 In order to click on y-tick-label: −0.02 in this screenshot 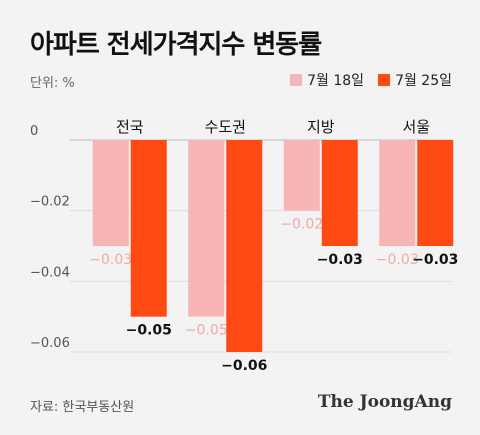, I will do `click(50, 202)`.